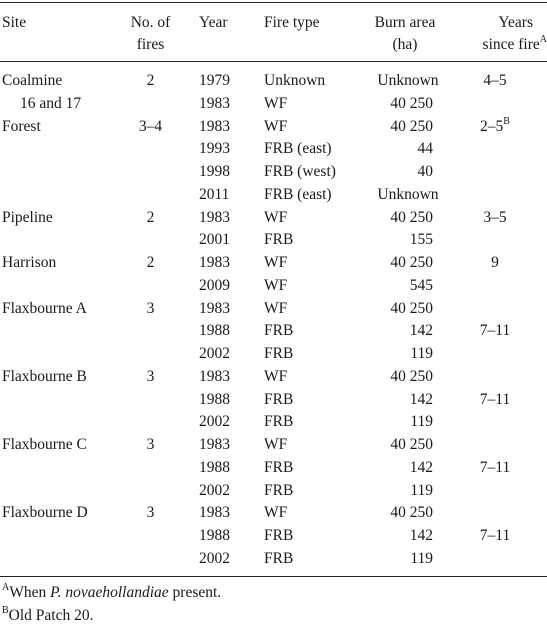 The height and width of the screenshot is (627, 547). What do you see at coordinates (214, 194) in the screenshot?
I see `cell-year-text: 2011` at bounding box center [214, 194].